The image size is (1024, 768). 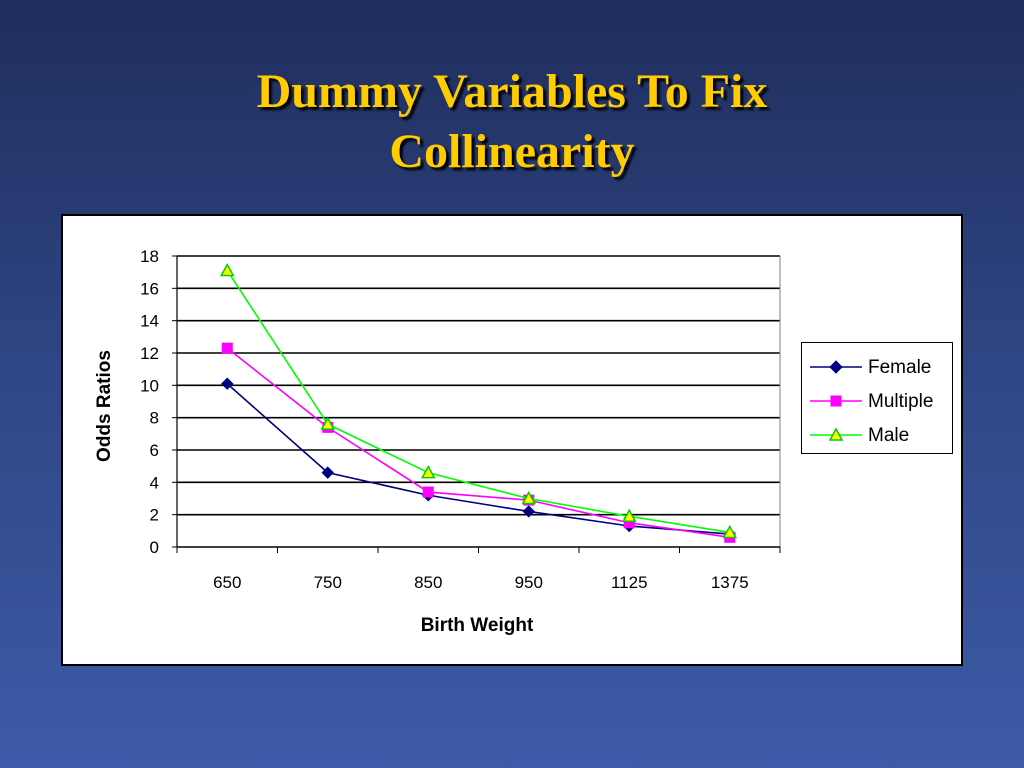 What do you see at coordinates (477, 625) in the screenshot?
I see `x-axis-title: Birth Weight` at bounding box center [477, 625].